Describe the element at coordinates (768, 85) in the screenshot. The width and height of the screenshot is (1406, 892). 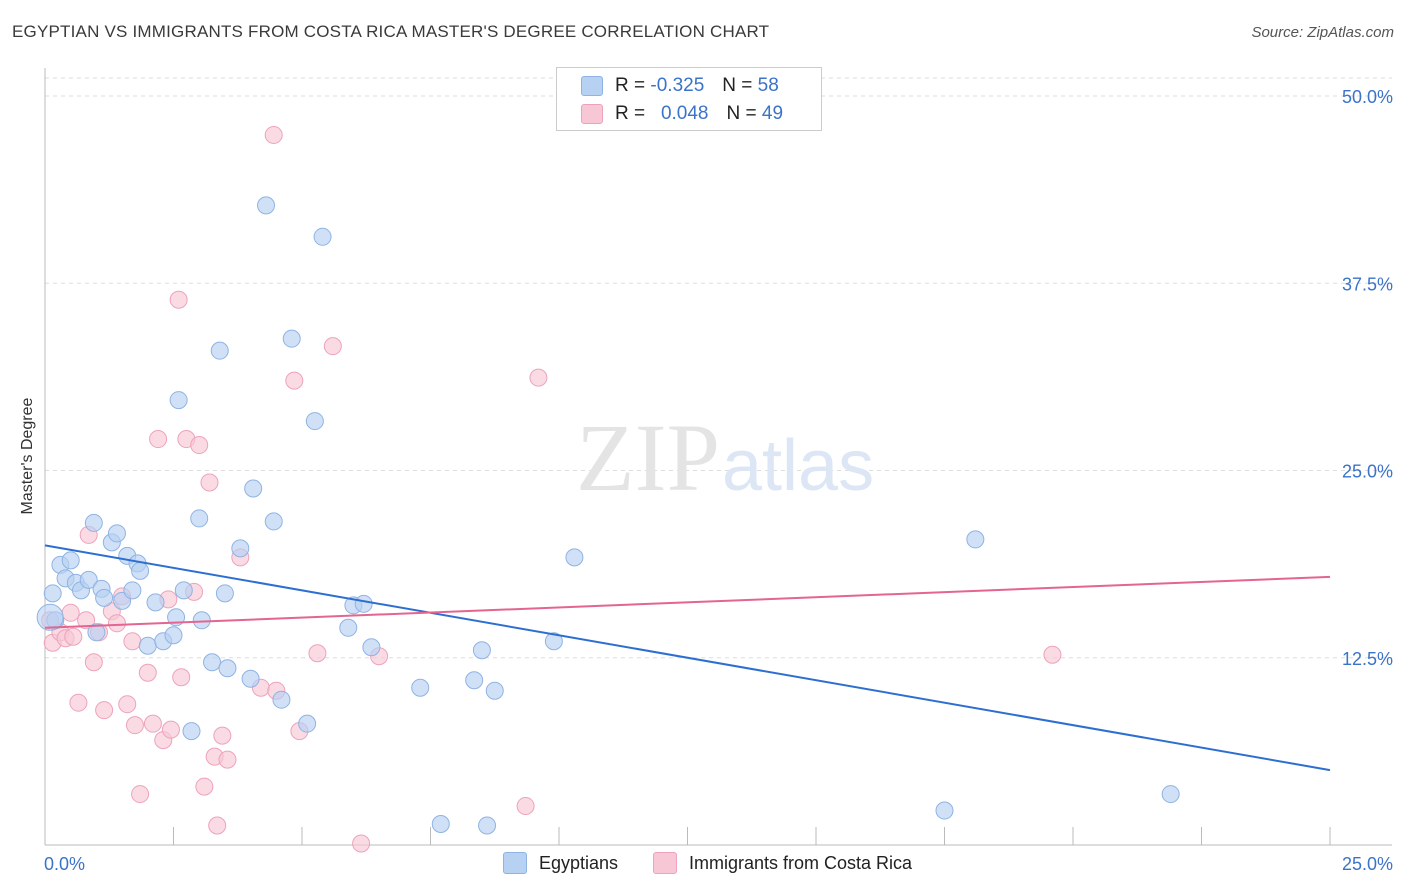
I see `legend-n-value: 58` at that location.